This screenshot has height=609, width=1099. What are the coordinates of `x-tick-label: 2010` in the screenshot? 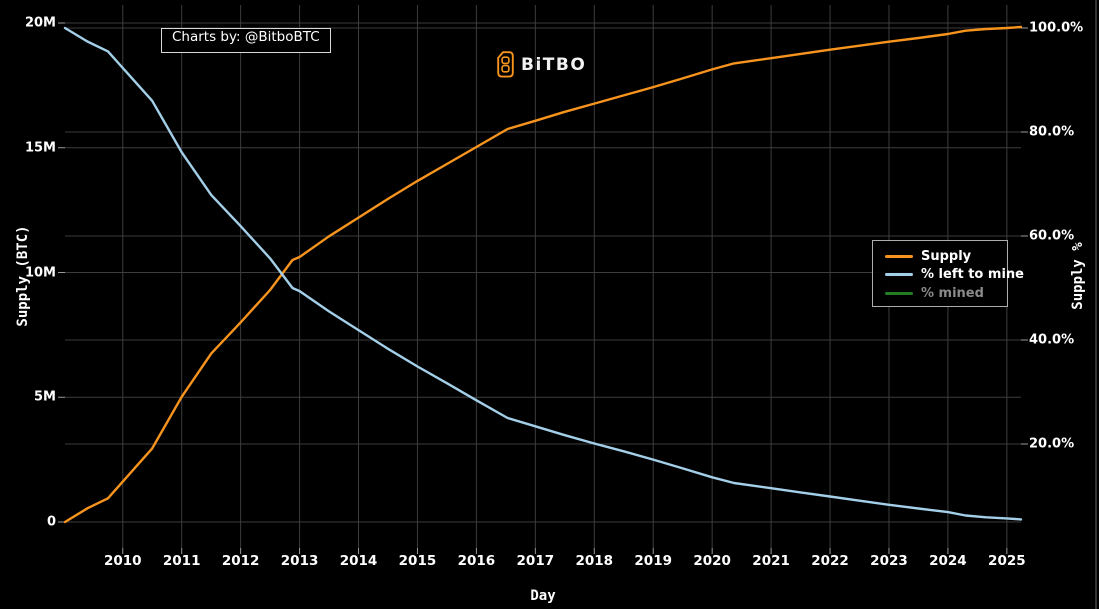 It's located at (122, 561).